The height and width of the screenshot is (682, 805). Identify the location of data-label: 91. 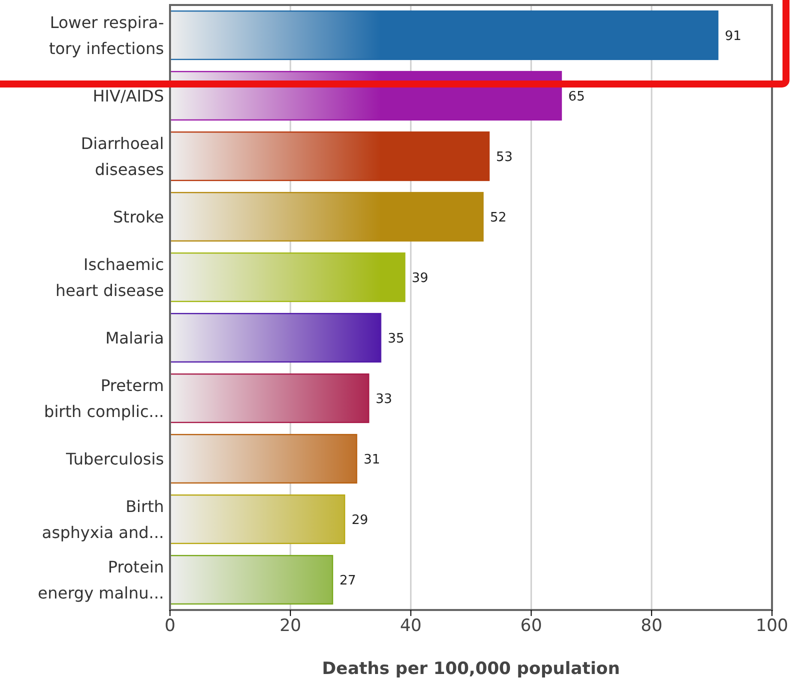
(733, 36).